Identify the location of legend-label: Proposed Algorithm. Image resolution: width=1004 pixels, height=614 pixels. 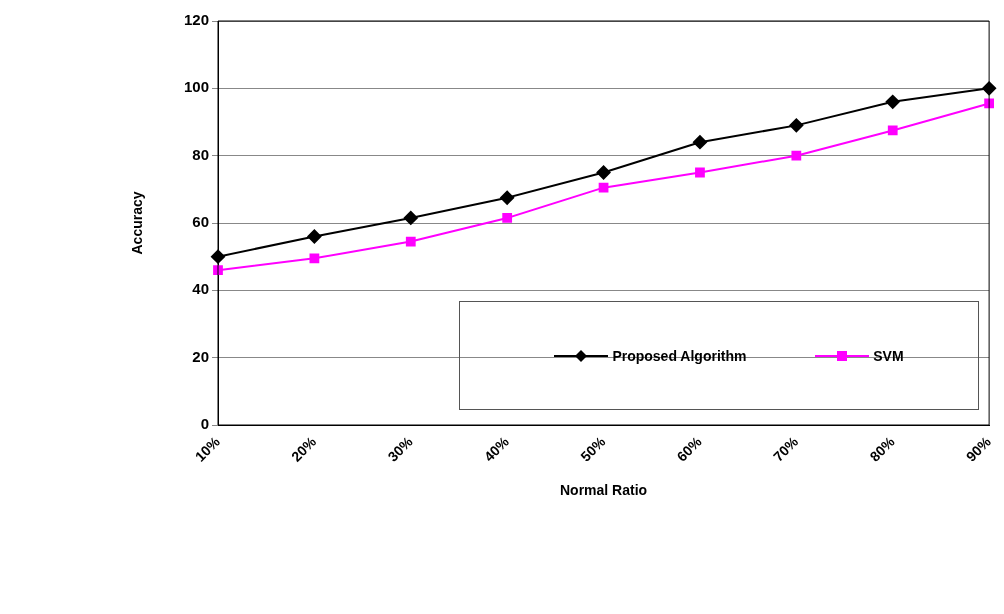
(679, 355).